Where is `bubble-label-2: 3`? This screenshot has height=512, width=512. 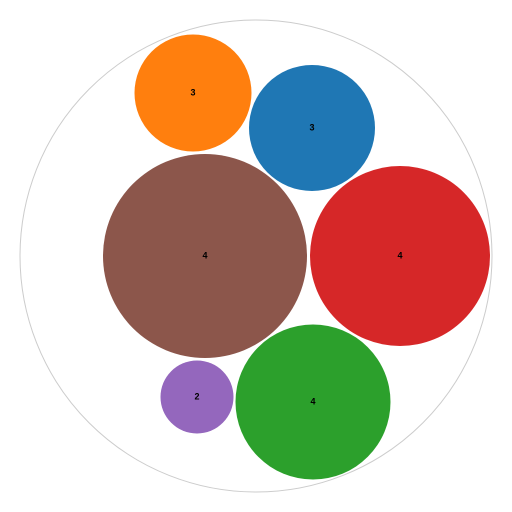
bubble-label-2: 3 is located at coordinates (311, 127).